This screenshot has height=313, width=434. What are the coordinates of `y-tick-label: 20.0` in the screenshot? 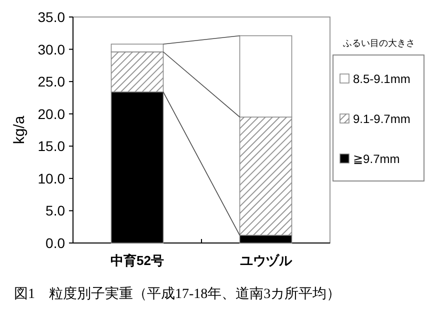 It's located at (52, 114).